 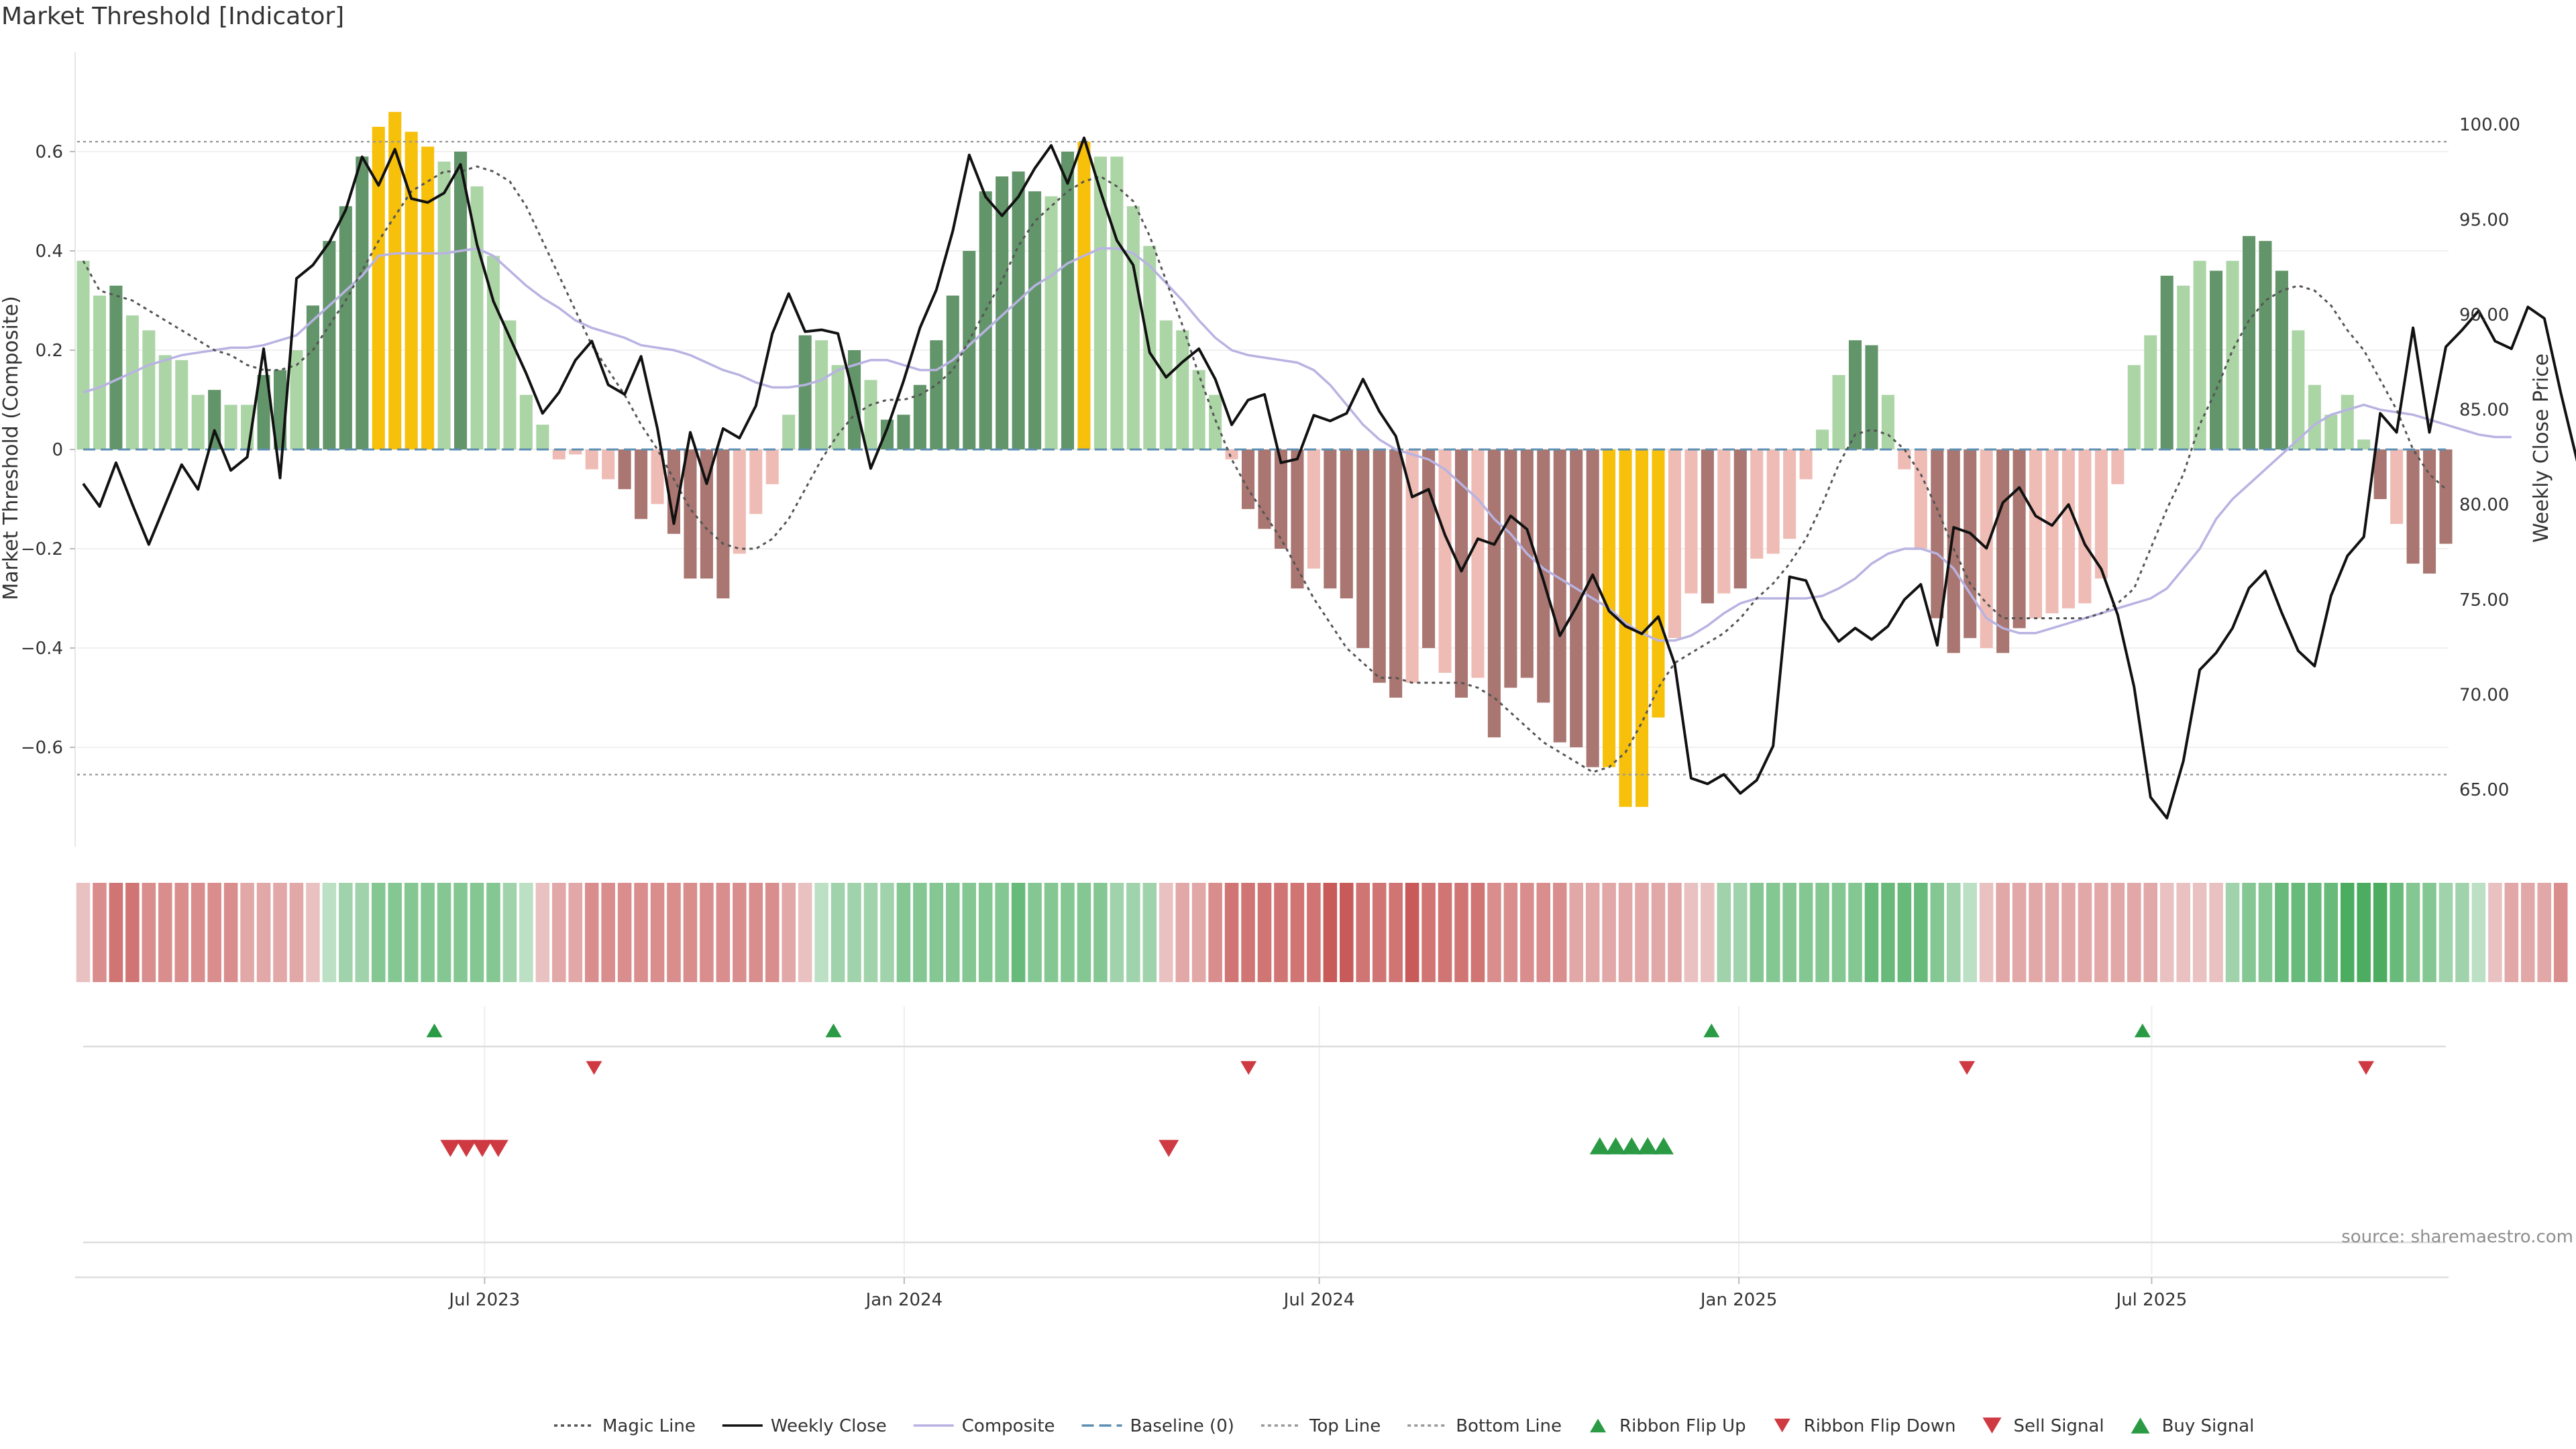 I want to click on y-tick-label: −0.2, so click(x=42, y=549).